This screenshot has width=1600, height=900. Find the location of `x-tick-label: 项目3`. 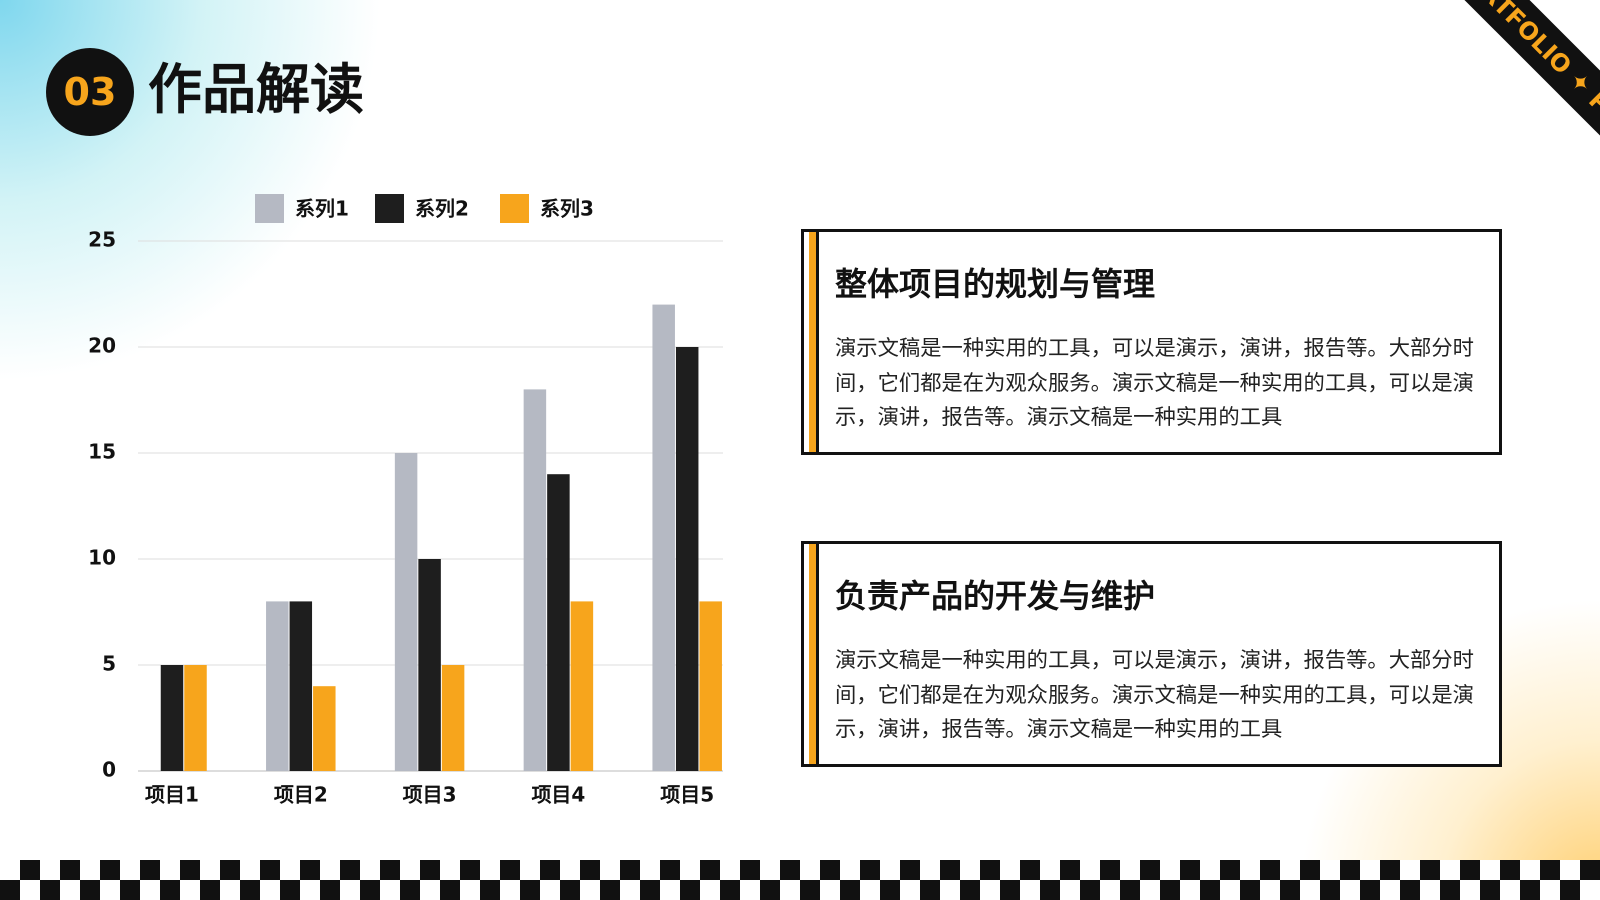

x-tick-label: 项目3 is located at coordinates (430, 795).